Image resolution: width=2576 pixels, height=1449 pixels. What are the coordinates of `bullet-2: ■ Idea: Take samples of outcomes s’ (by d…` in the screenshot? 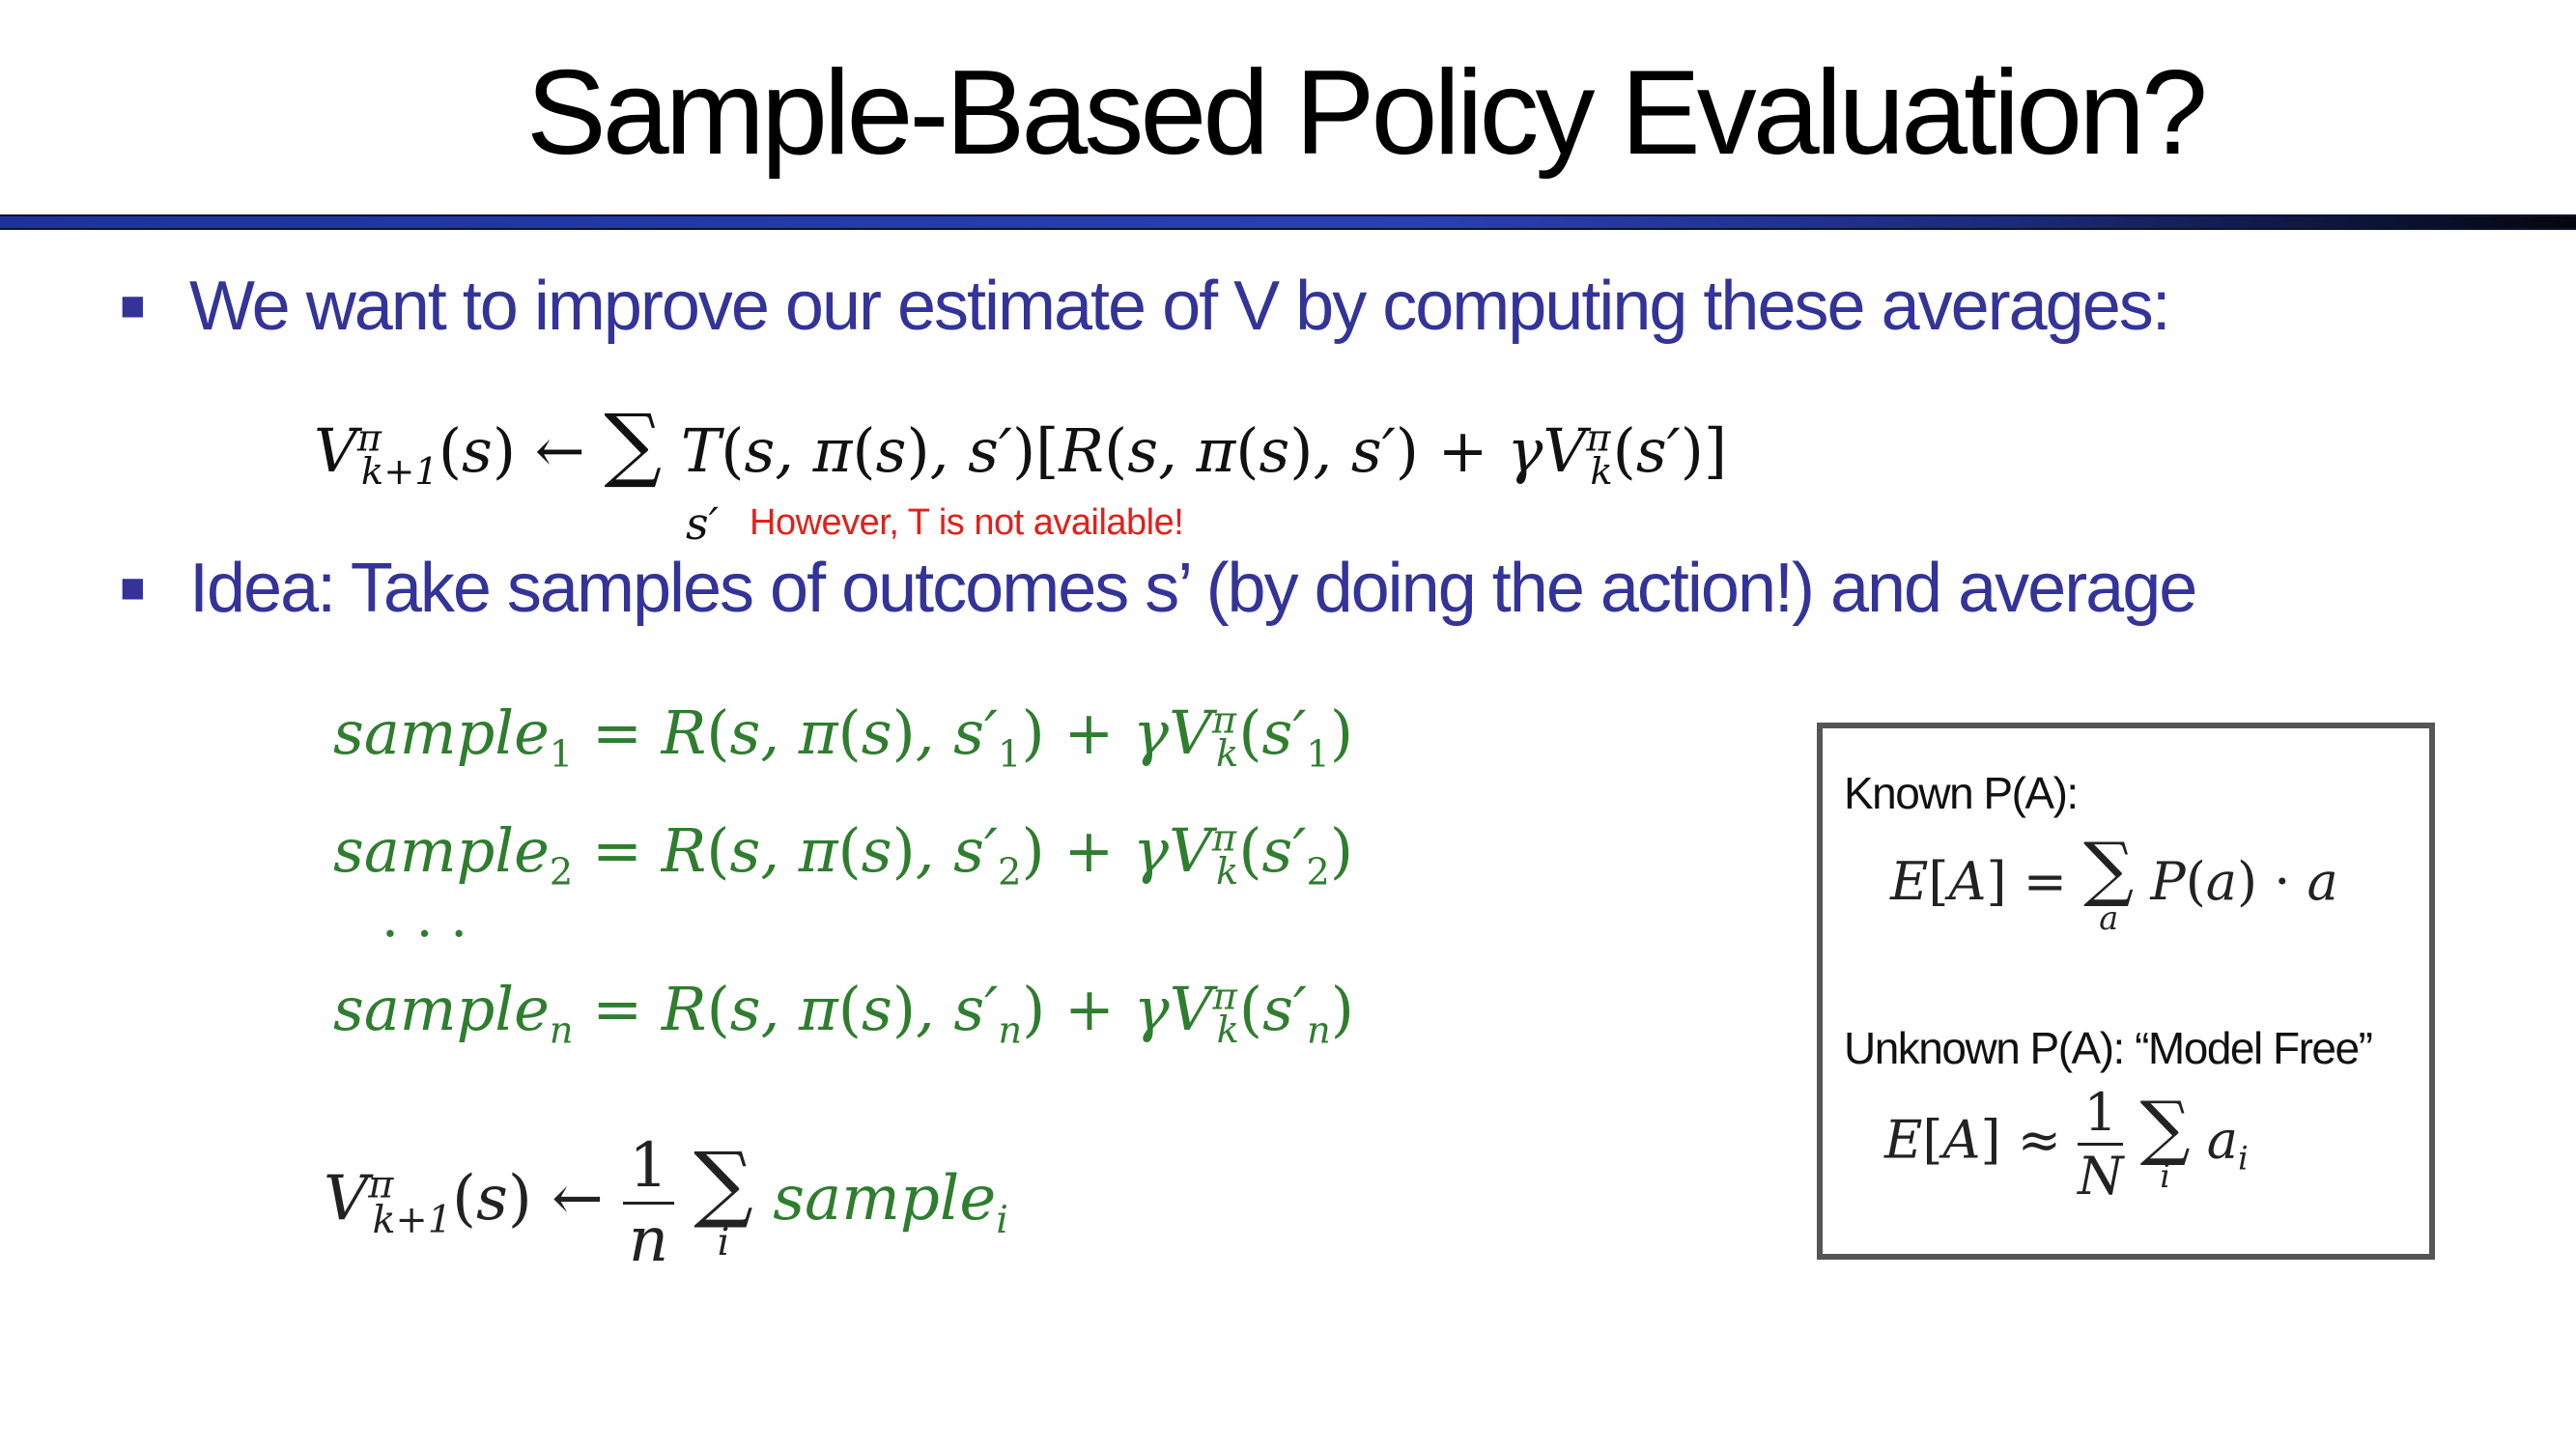 It's located at (1158, 588).